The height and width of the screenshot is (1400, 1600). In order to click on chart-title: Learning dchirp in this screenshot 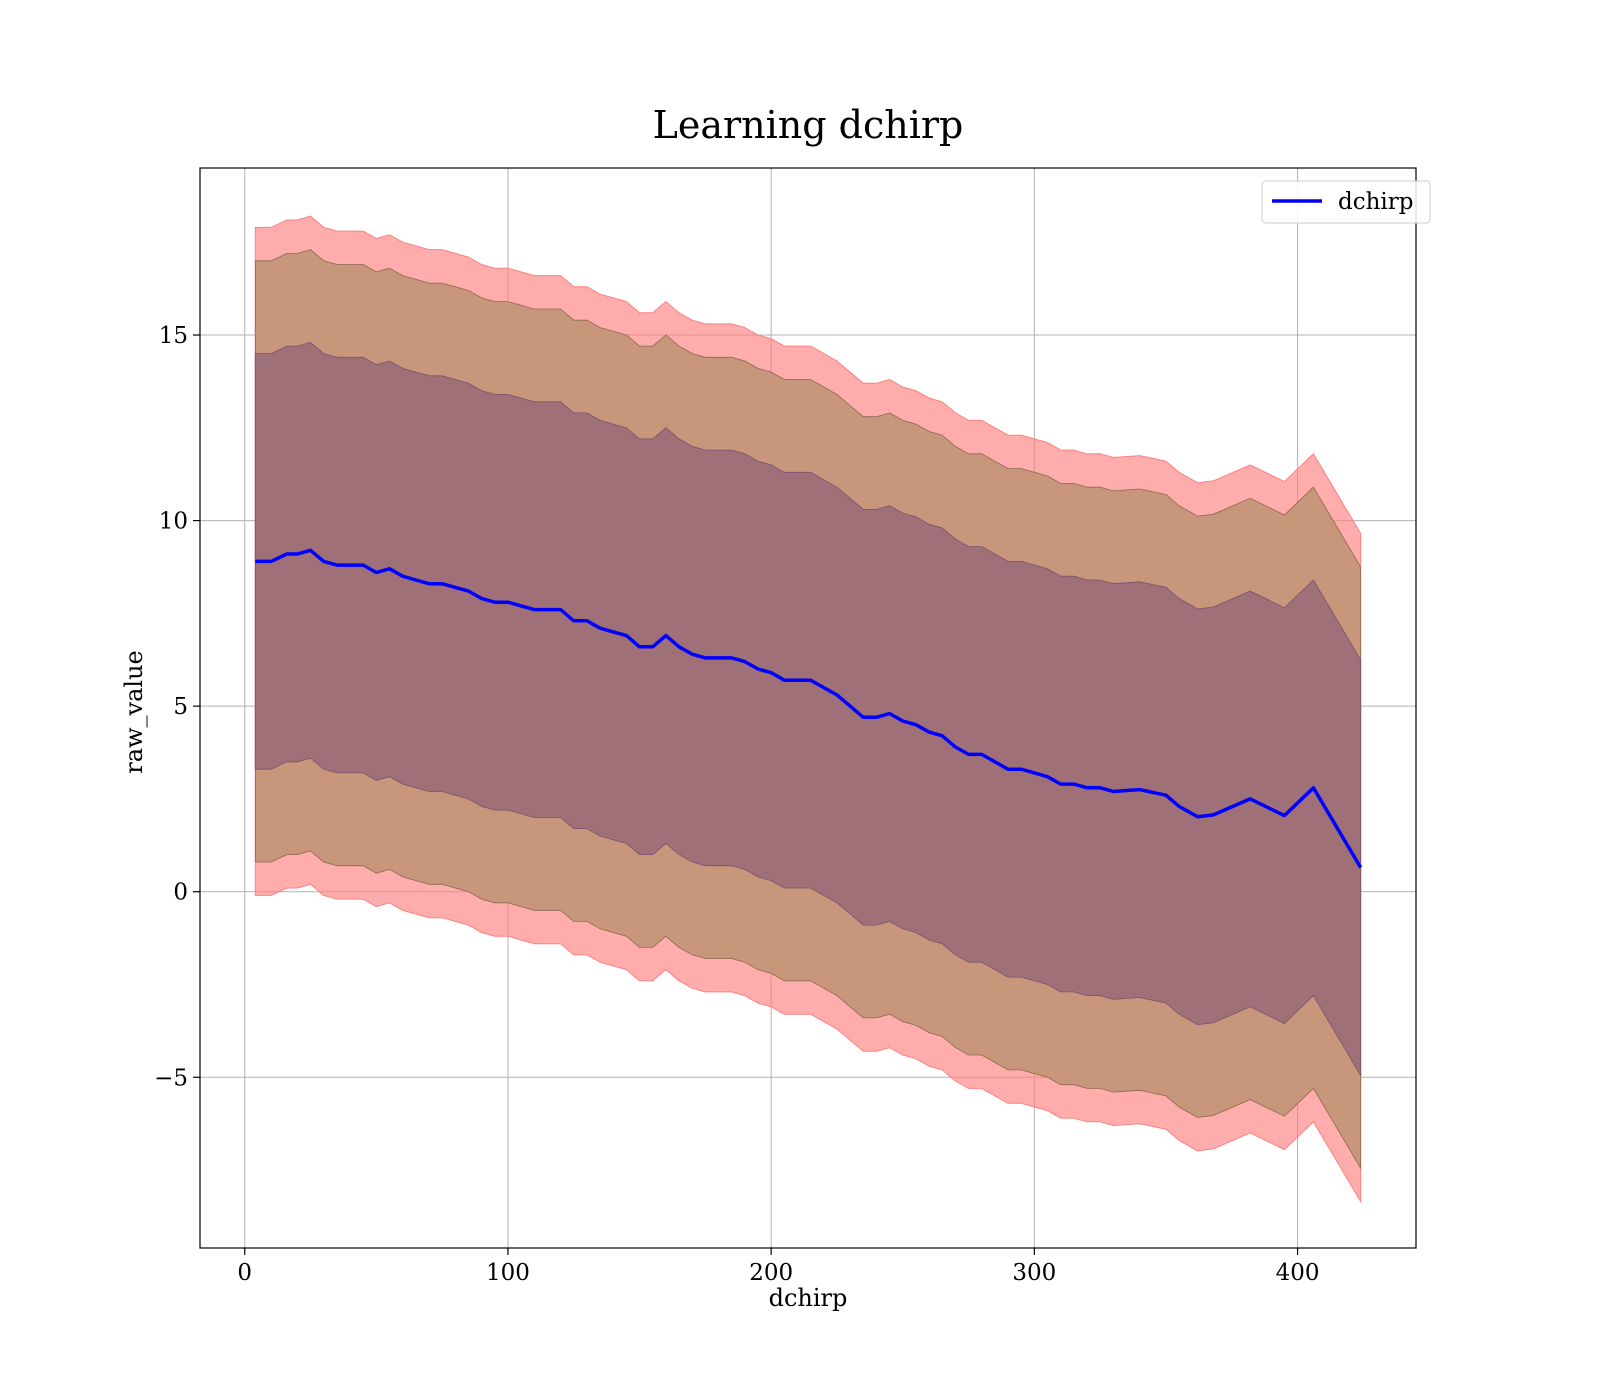, I will do `click(808, 125)`.